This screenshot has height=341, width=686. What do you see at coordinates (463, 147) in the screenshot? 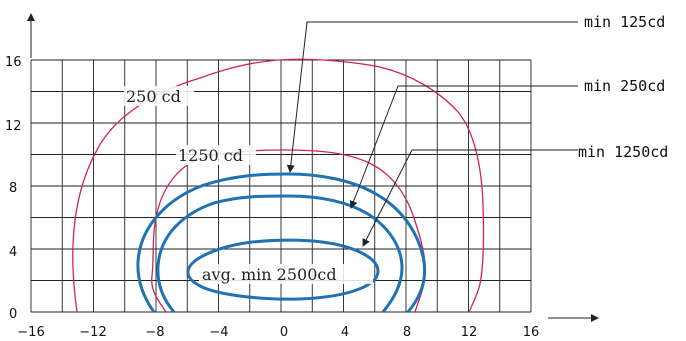
I see `leader-min-250cd` at bounding box center [463, 147].